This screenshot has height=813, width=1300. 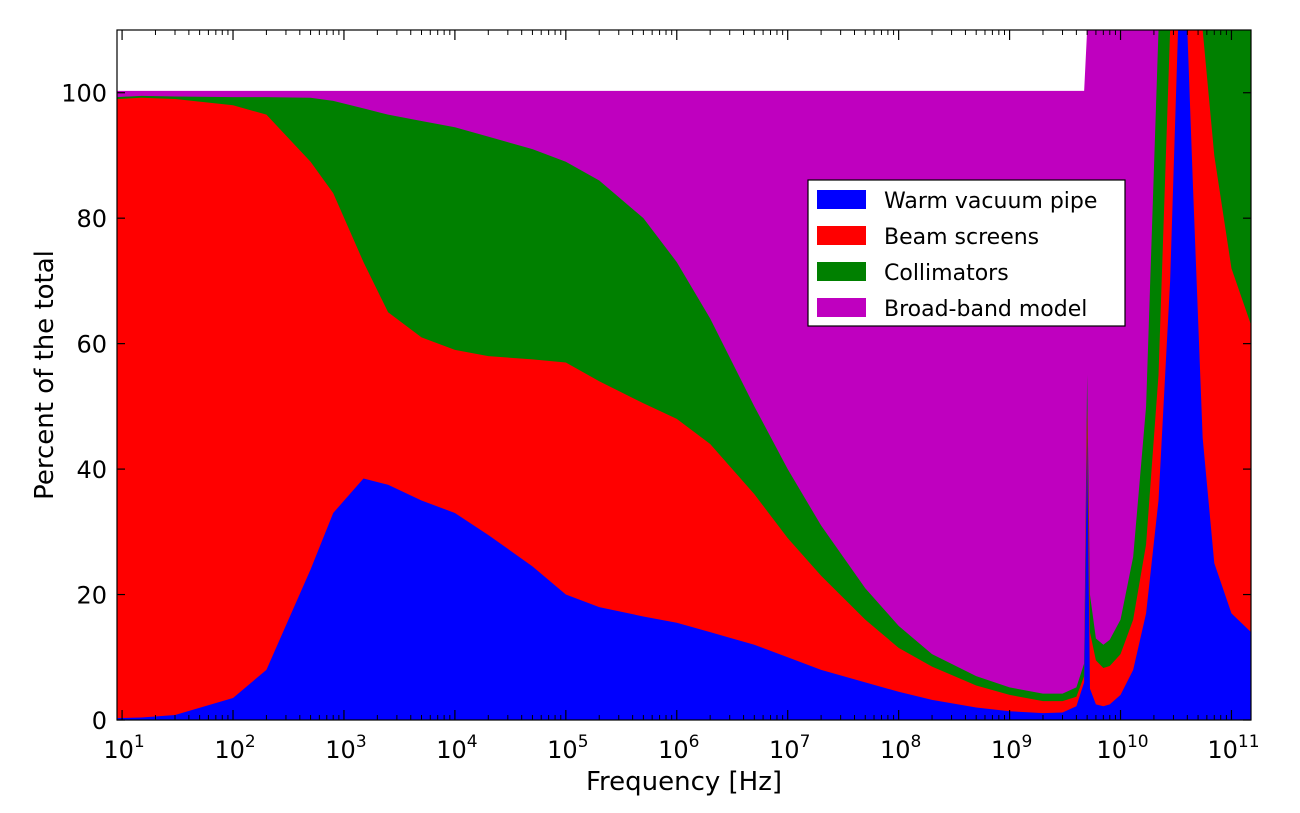 What do you see at coordinates (985, 309) in the screenshot?
I see `legend-label-broad-band-model: Broad-band model` at bounding box center [985, 309].